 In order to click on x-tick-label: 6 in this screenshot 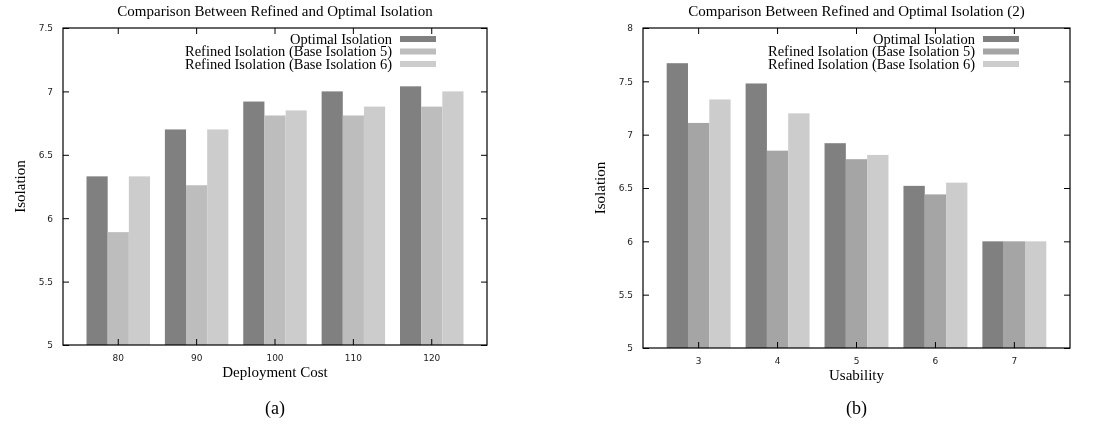, I will do `click(935, 361)`.